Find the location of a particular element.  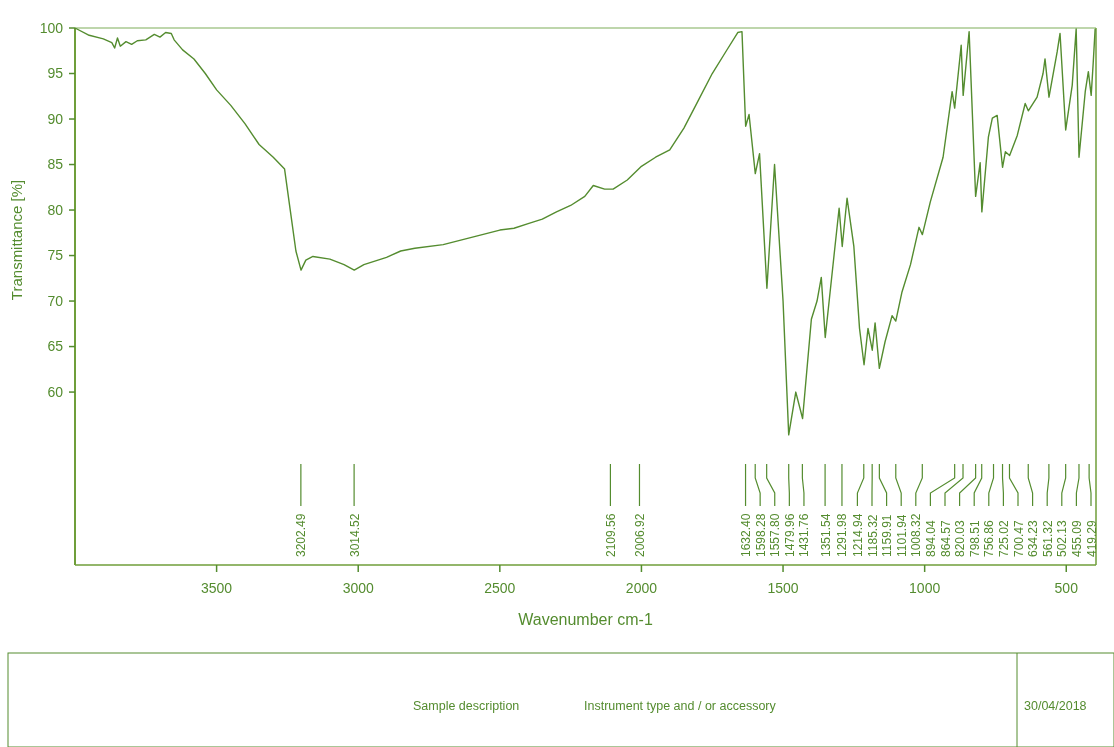

annotation: 1598.28 is located at coordinates (760, 535).